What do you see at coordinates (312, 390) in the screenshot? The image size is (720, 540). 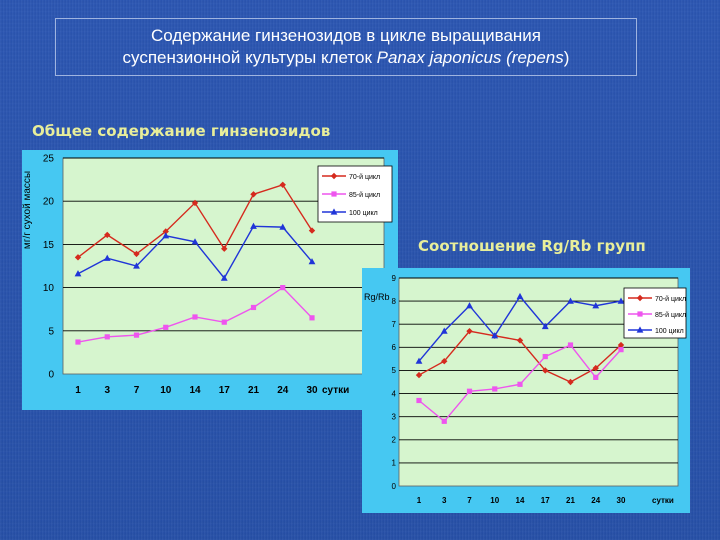 I see `x-tick-label: 30` at bounding box center [312, 390].